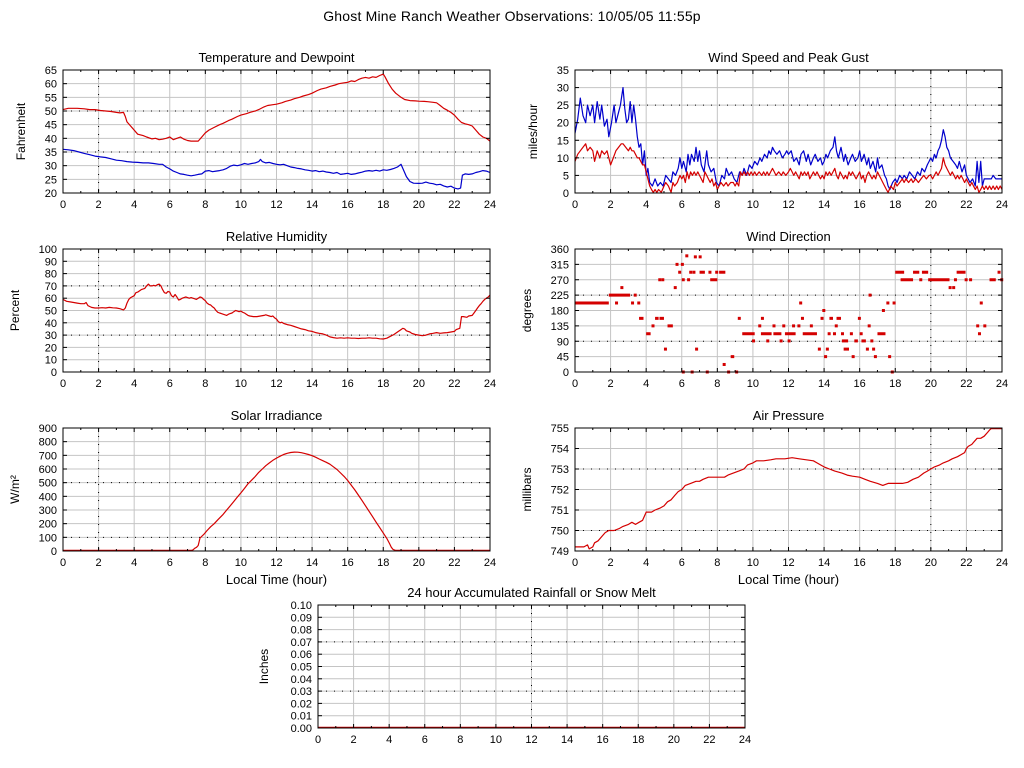  What do you see at coordinates (51, 71) in the screenshot?
I see `y-tick-label: 65` at bounding box center [51, 71].